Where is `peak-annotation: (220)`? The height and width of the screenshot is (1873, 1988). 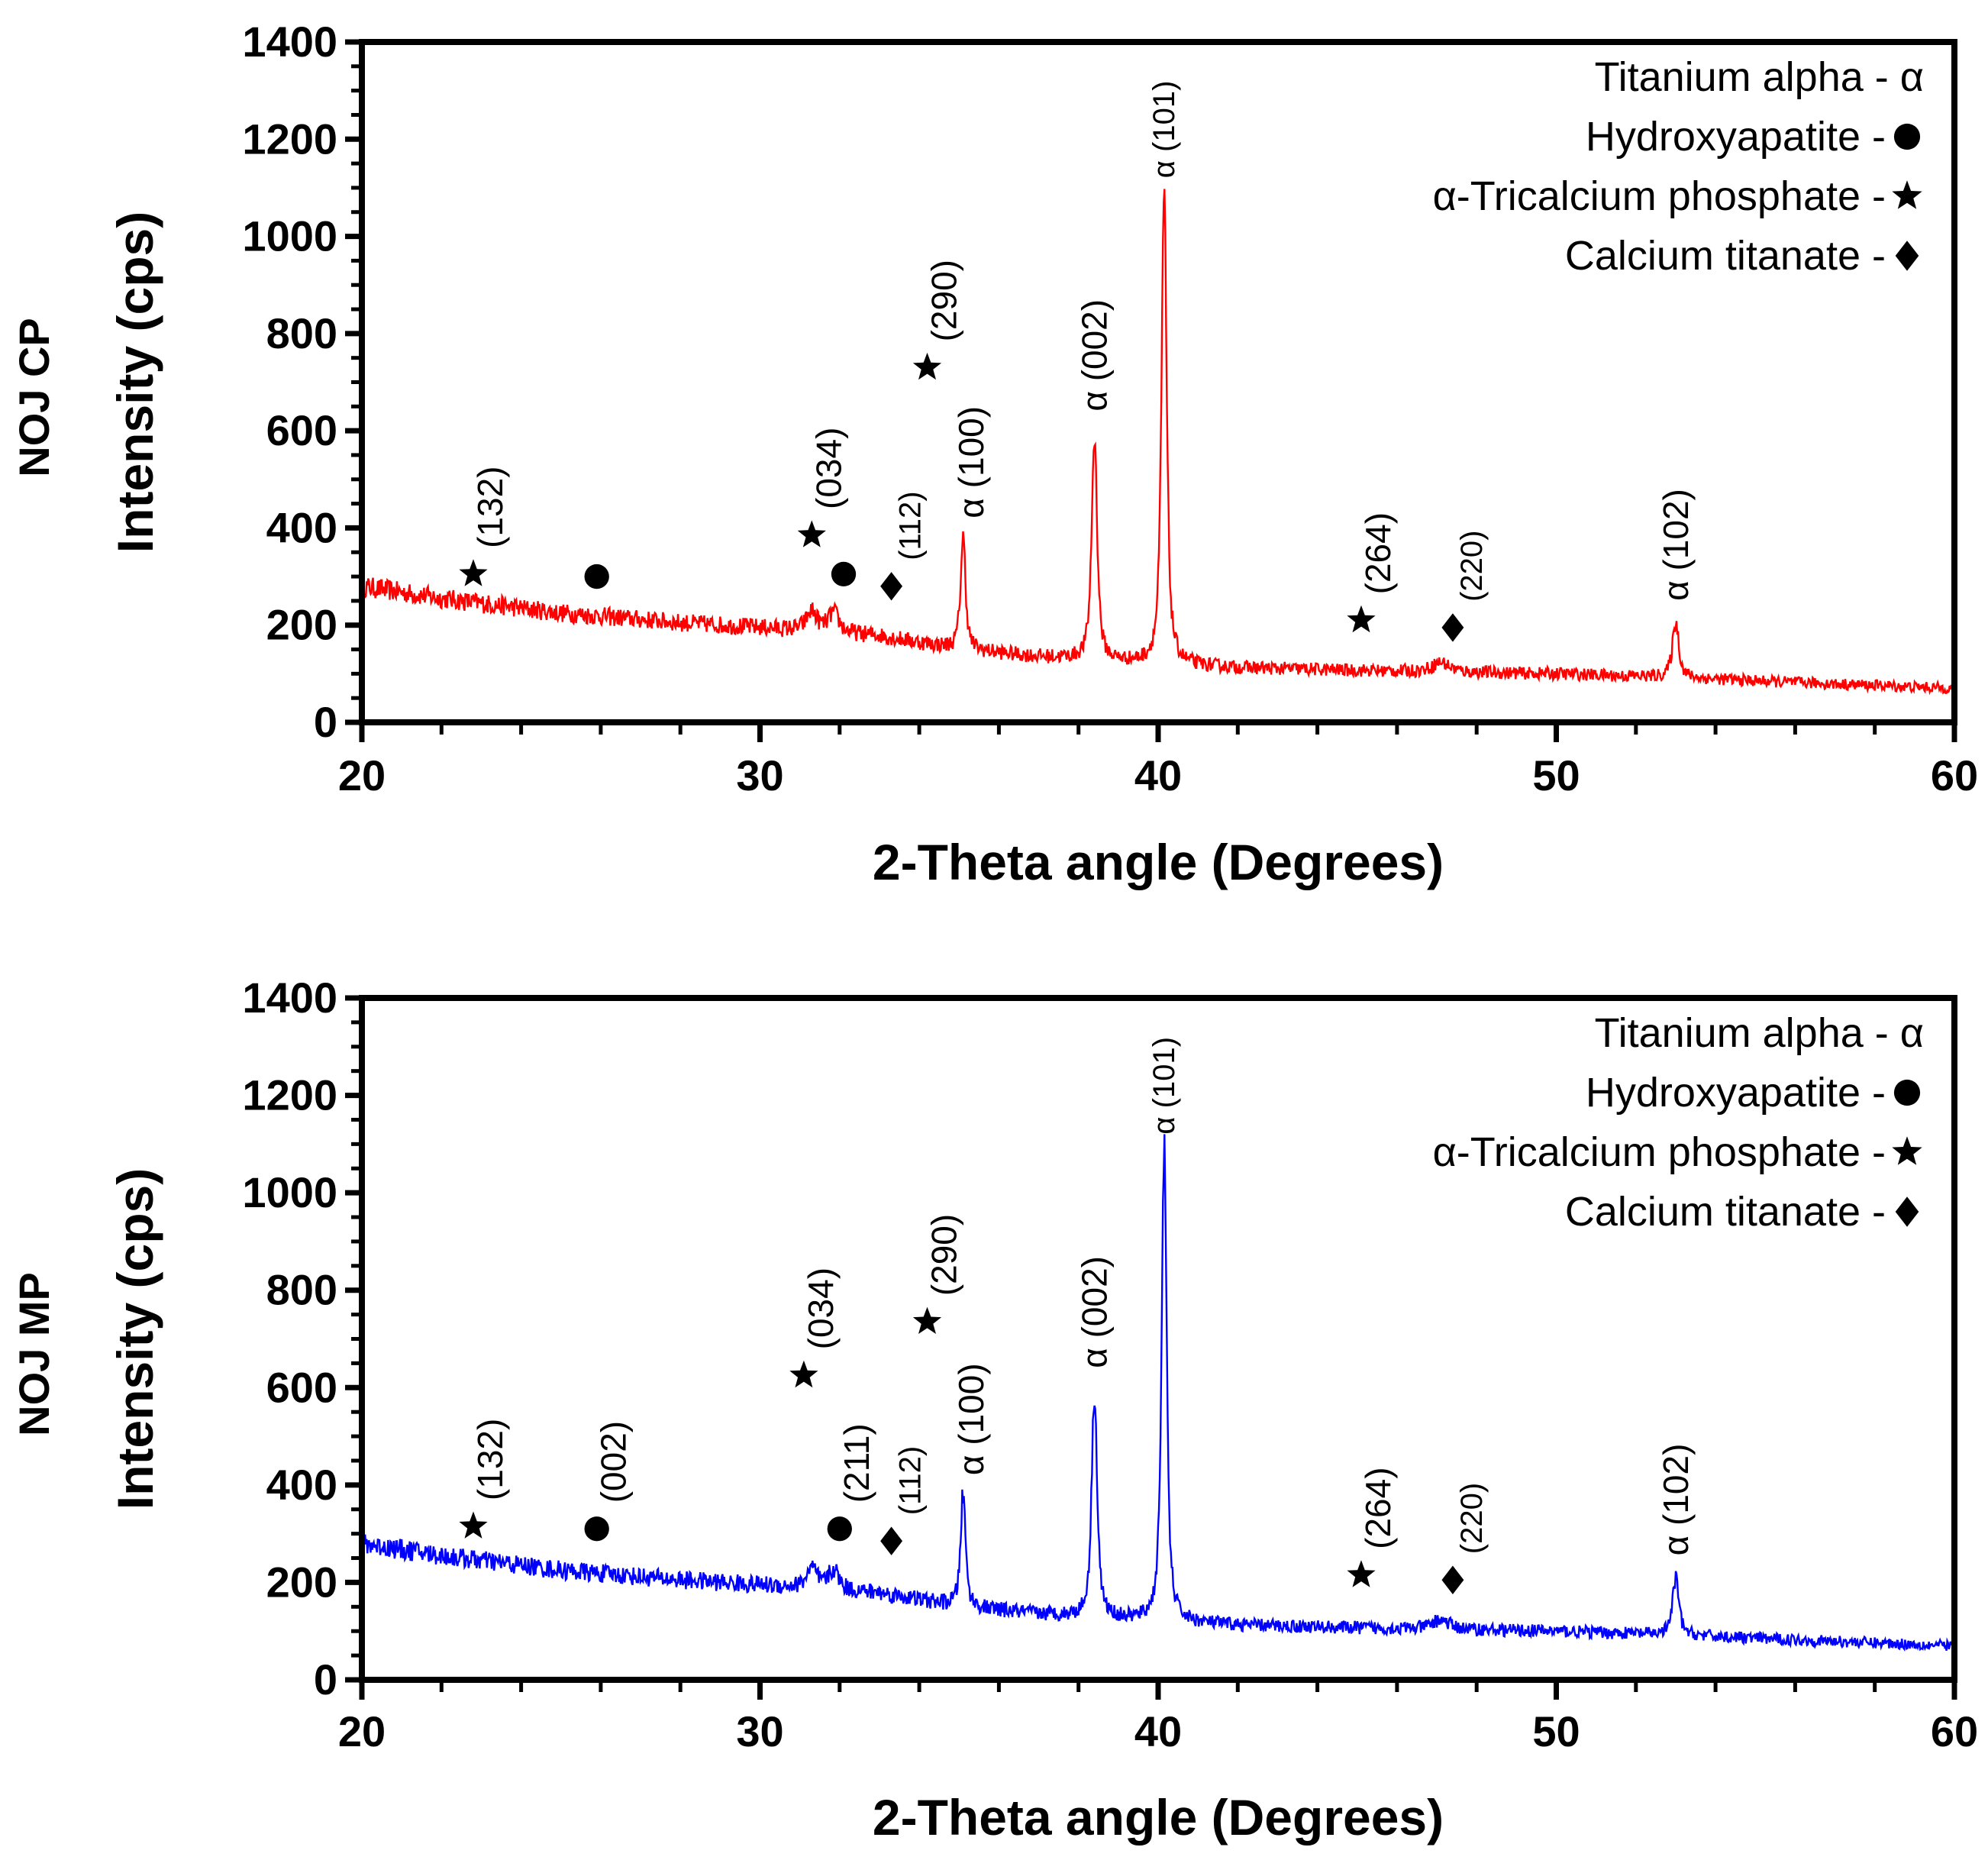 peak-annotation: (220) is located at coordinates (1465, 1538).